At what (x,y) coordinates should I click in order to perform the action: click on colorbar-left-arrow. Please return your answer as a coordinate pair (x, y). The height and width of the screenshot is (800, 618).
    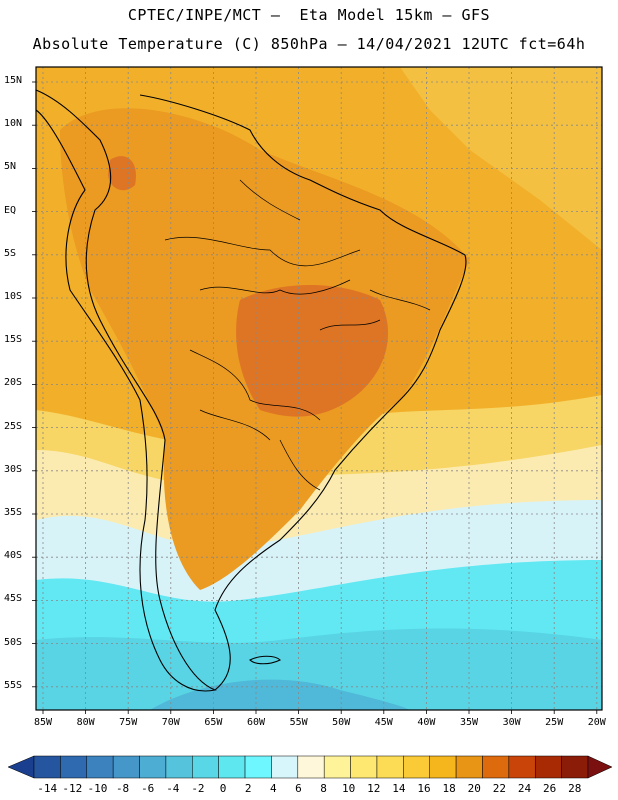
    Looking at the image, I should click on (21, 767).